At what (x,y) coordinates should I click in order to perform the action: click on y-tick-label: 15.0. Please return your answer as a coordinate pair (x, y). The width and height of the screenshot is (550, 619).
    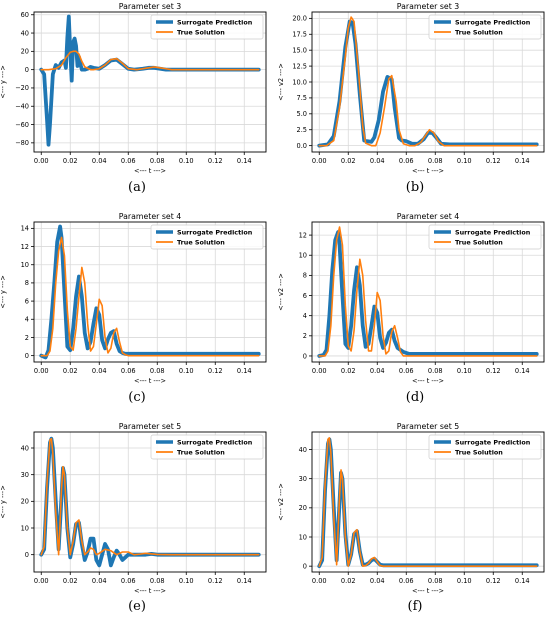
    Looking at the image, I should click on (299, 50).